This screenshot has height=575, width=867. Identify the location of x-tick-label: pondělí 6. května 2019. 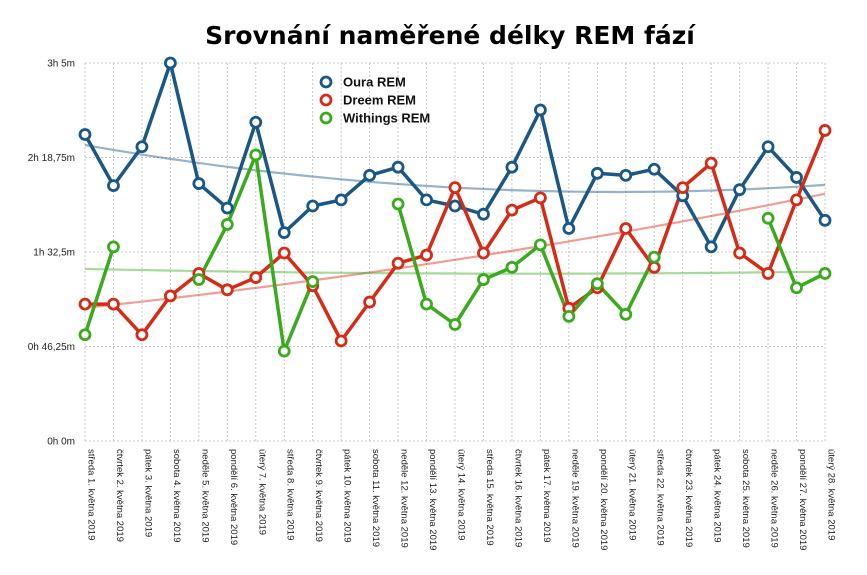
(233, 497).